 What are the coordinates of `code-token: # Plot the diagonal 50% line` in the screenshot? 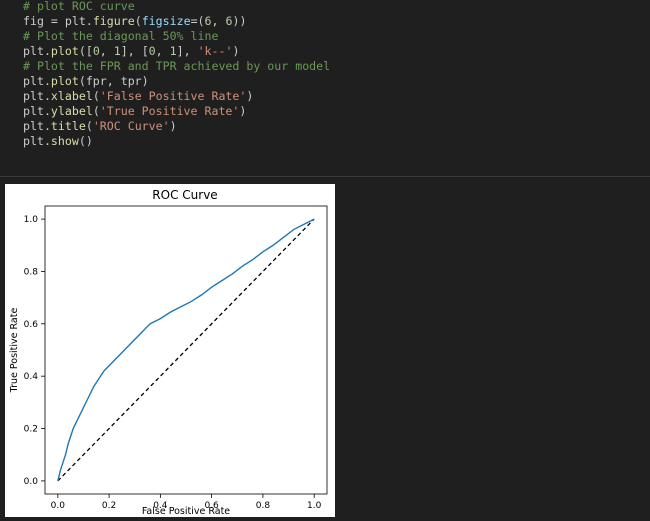 It's located at (121, 36).